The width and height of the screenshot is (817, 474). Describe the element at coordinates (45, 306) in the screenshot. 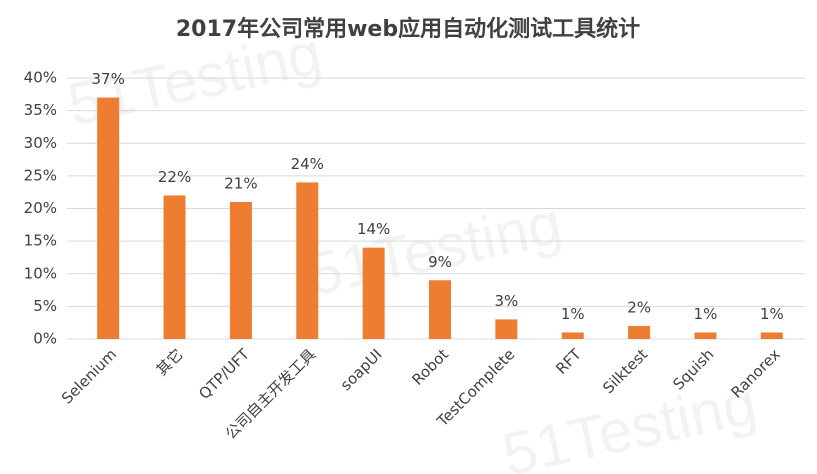

I see `y-tick-label: 5%` at that location.